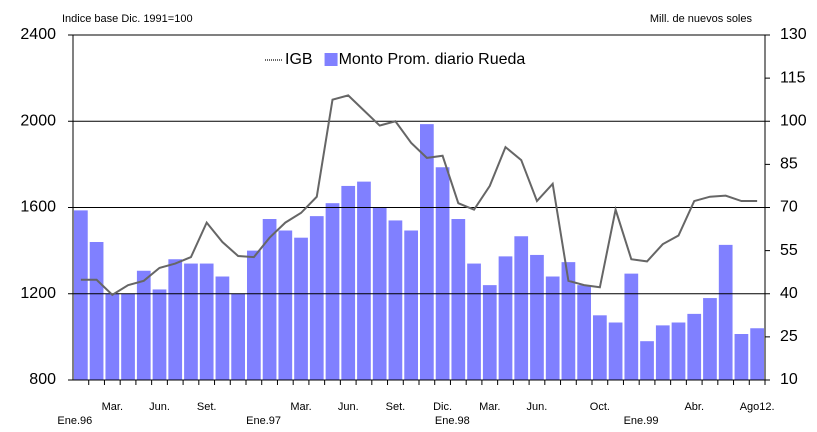  I want to click on y-tick-label: 2400, so click(38, 34).